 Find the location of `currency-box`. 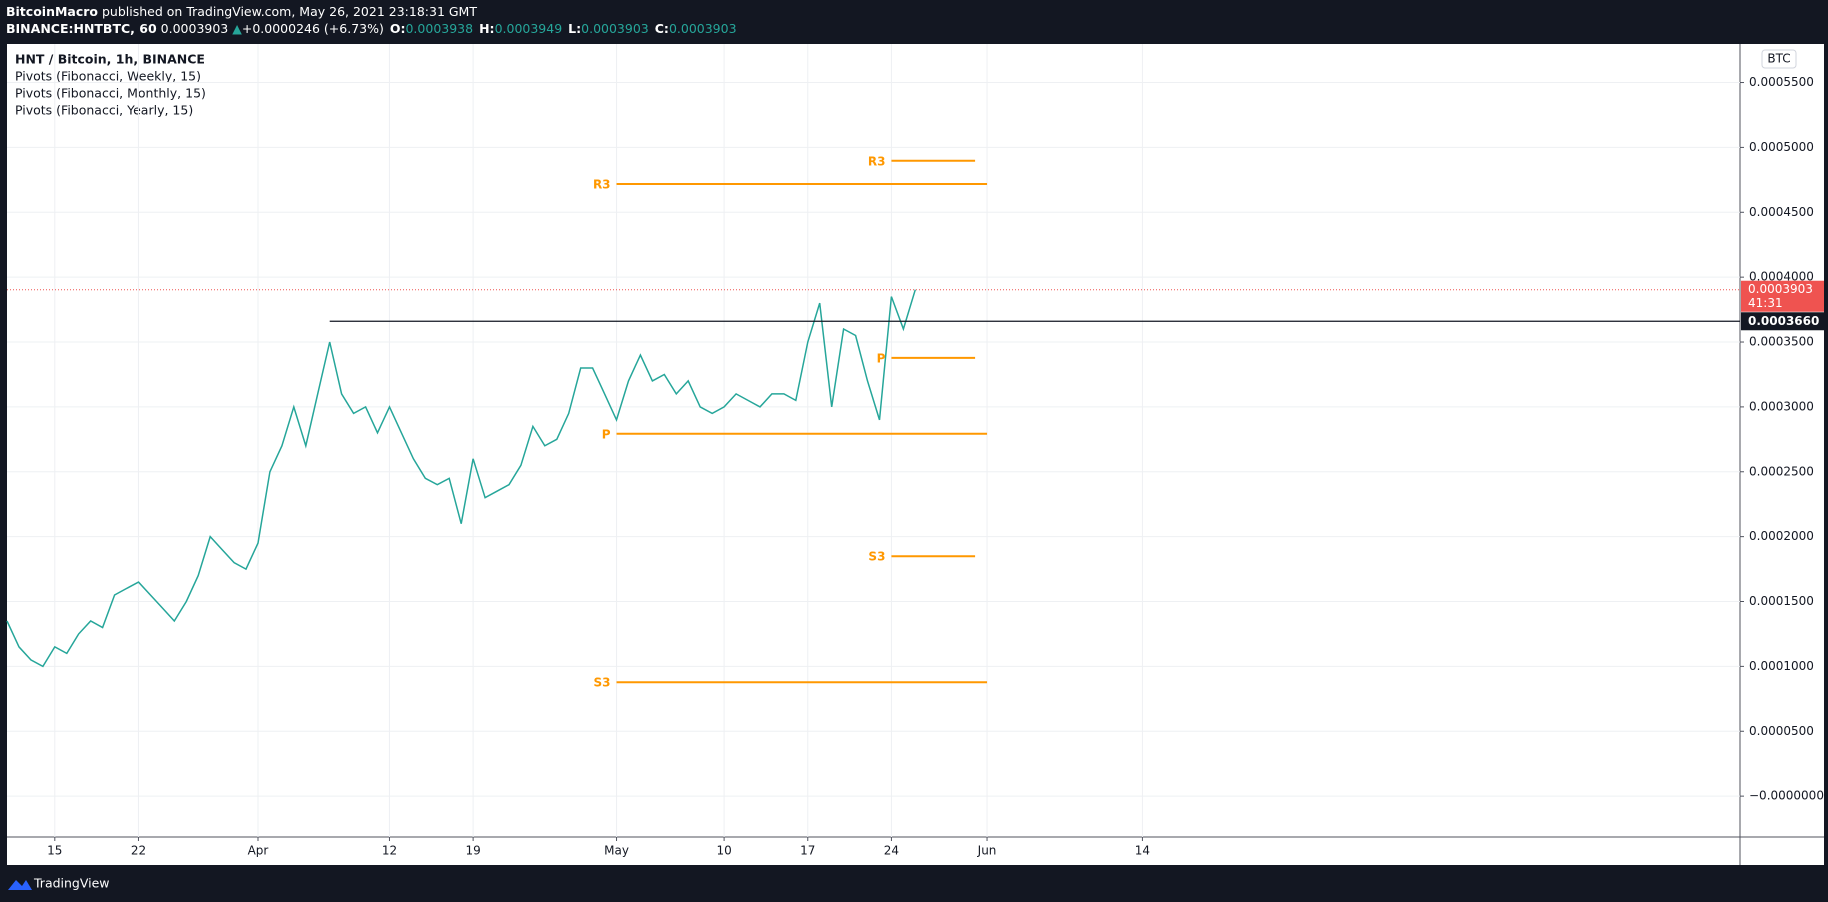

currency-box is located at coordinates (1779, 59).